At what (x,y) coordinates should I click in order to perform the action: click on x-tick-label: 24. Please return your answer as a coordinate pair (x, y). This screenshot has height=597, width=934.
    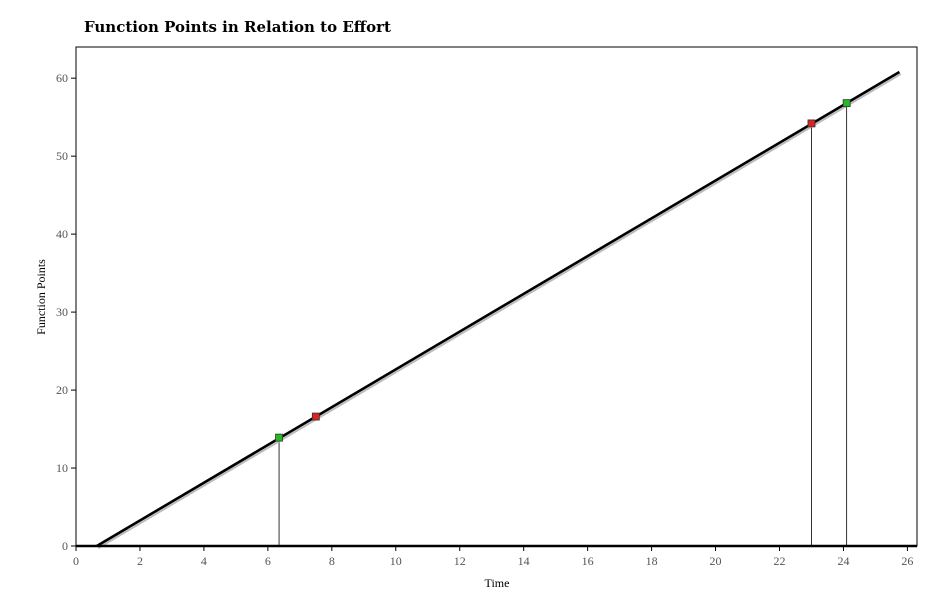
    Looking at the image, I should click on (843, 561).